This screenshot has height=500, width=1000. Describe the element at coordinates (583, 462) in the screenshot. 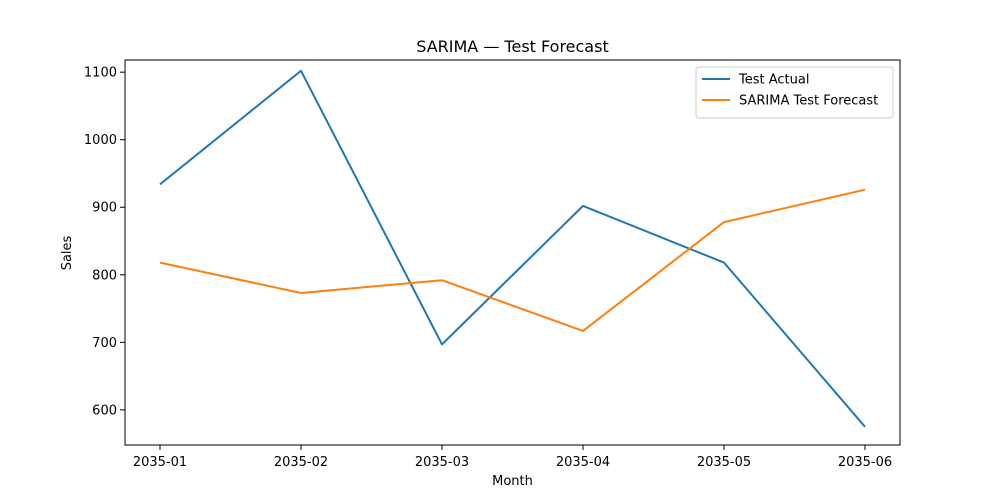

I see `x-tick-label: 2035-04` at that location.